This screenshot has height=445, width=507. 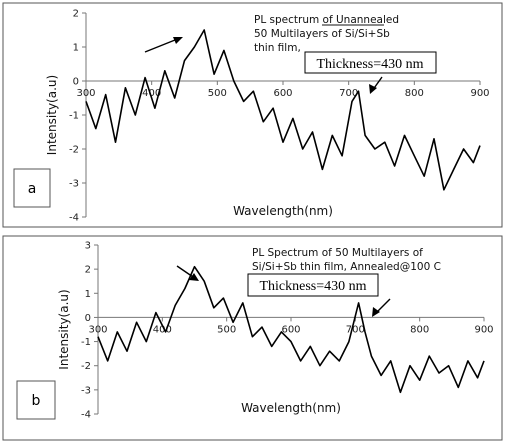 I want to click on panel-a-y-tick-label: 2, so click(x=76, y=14).